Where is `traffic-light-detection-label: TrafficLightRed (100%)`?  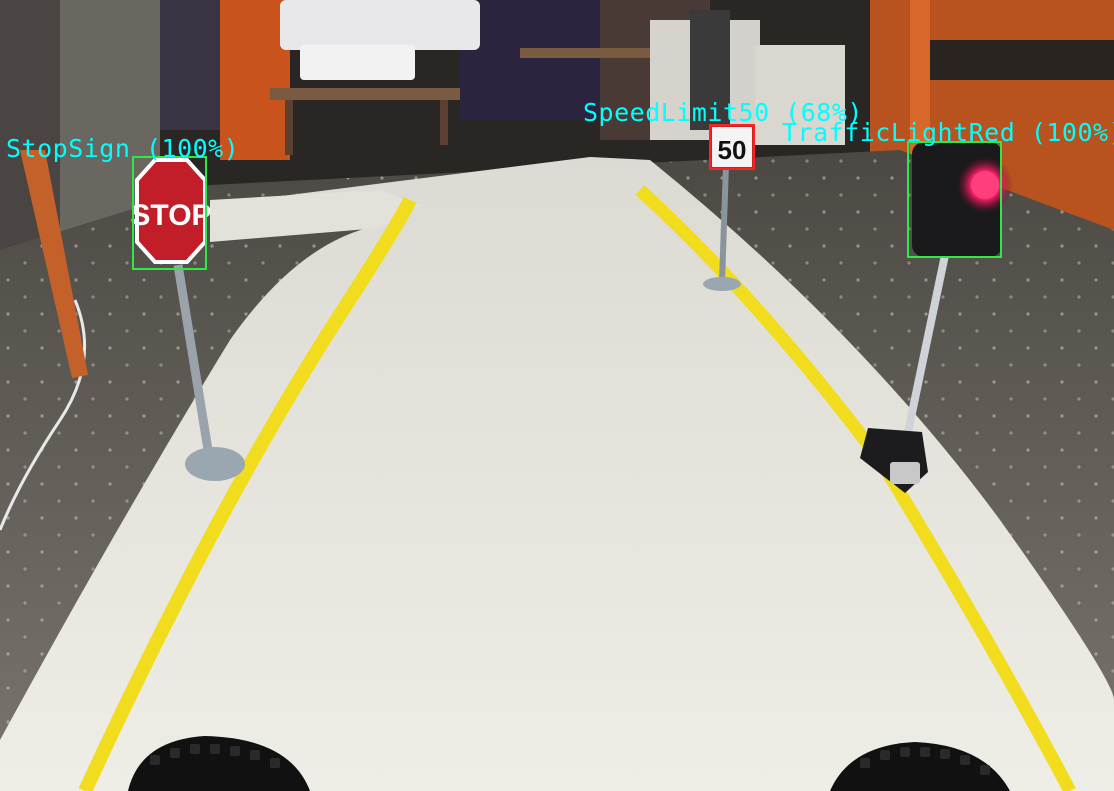
traffic-light-detection-label: TrafficLightRed (100%) is located at coordinates (948, 132).